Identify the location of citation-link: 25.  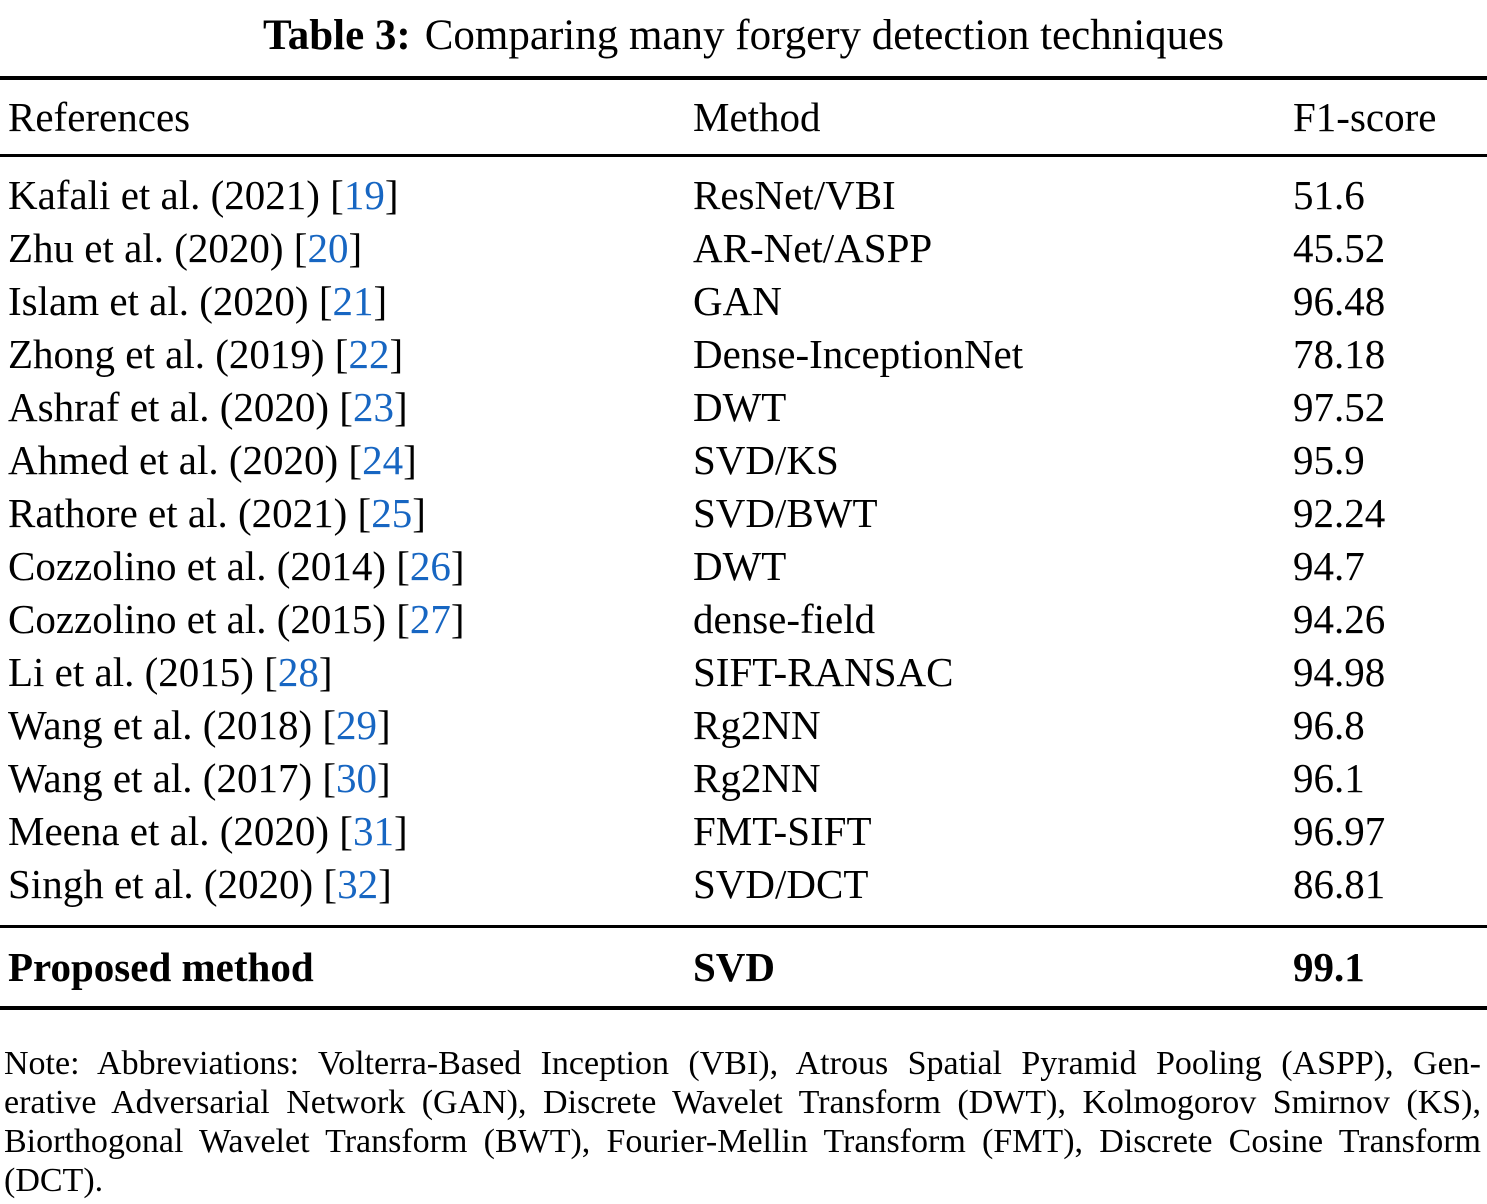
(392, 513).